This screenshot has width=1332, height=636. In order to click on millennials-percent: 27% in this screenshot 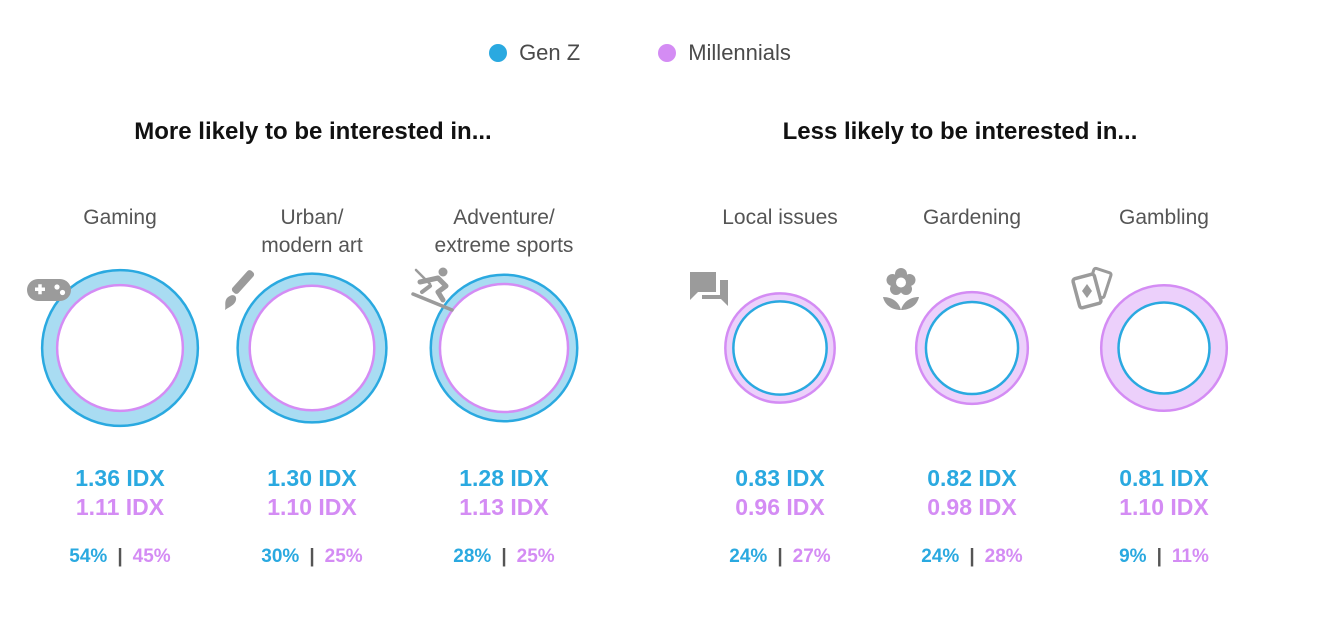, I will do `click(811, 556)`.